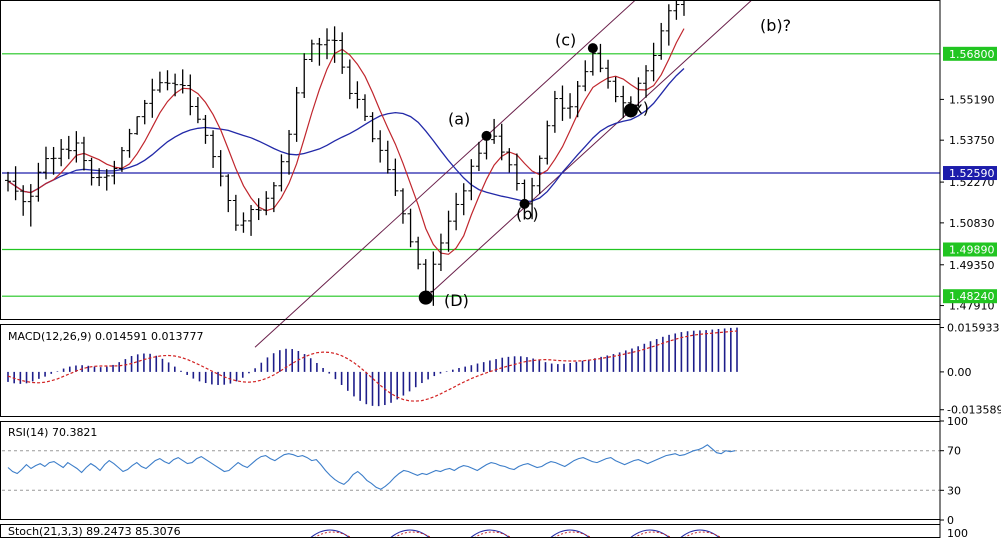 The width and height of the screenshot is (1001, 538). Describe the element at coordinates (959, 372) in the screenshot. I see `macd-tick-label: 0.00` at that location.